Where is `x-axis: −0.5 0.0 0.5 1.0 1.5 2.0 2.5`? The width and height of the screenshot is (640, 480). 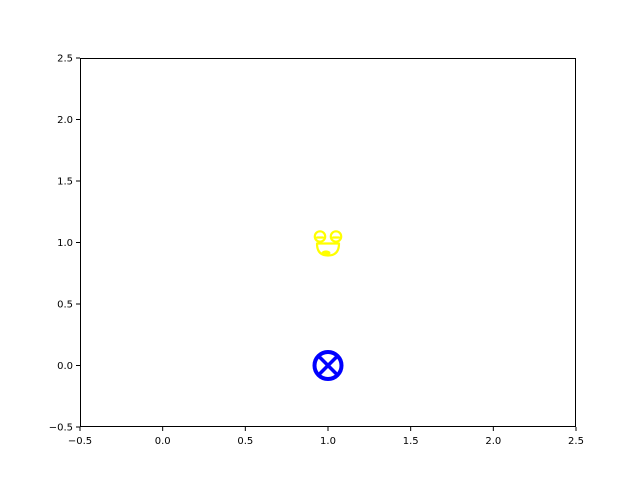
x-axis: −0.5 0.0 0.5 1.0 1.5 2.0 2.5 is located at coordinates (326, 437).